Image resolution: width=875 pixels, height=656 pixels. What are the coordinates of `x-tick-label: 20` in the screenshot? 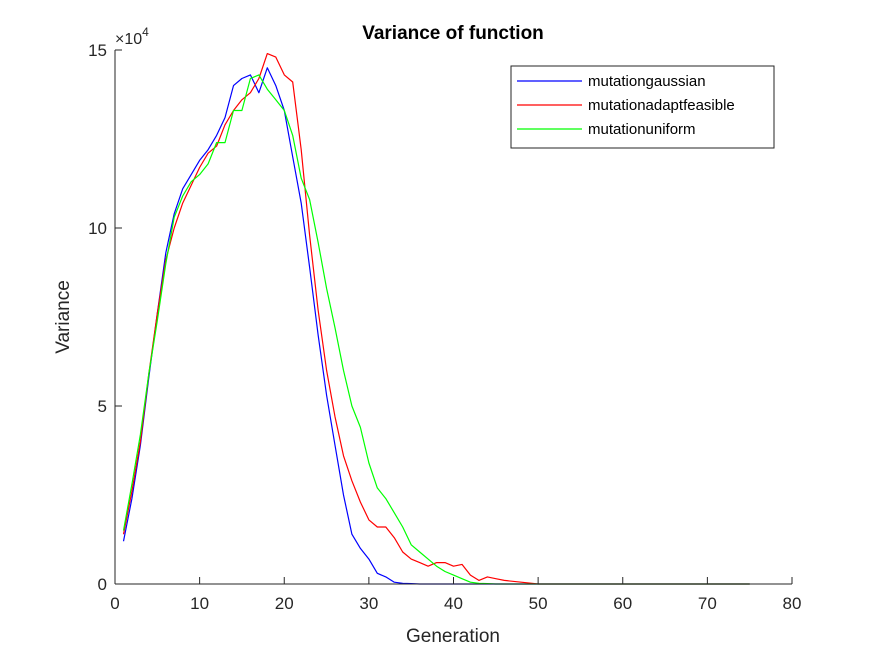 It's located at (284, 603).